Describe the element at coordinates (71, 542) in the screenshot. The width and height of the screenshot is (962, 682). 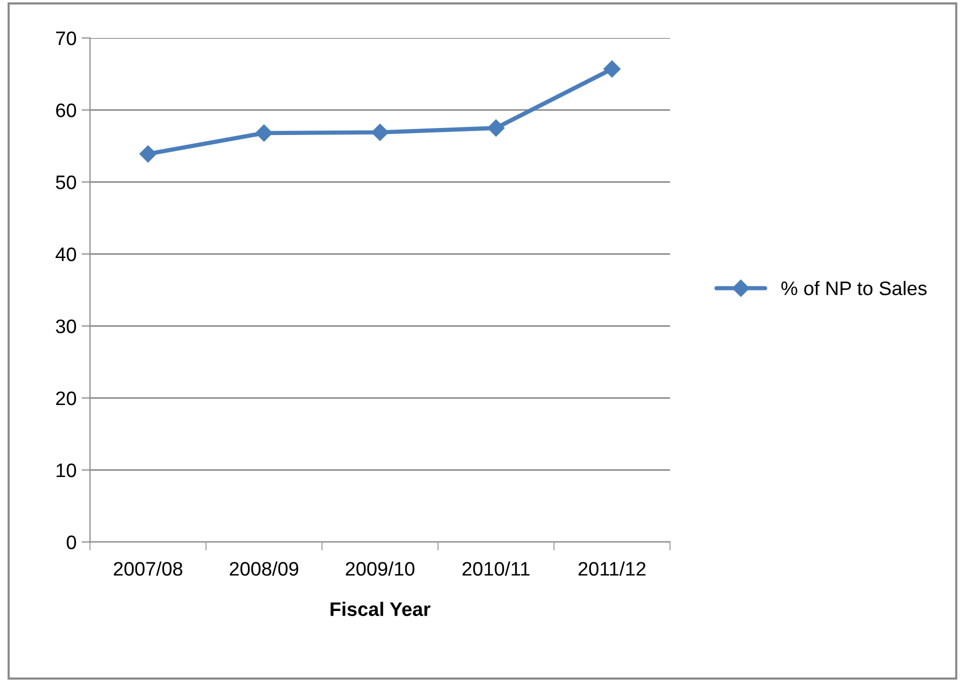
I see `y-tick-label: 0` at that location.